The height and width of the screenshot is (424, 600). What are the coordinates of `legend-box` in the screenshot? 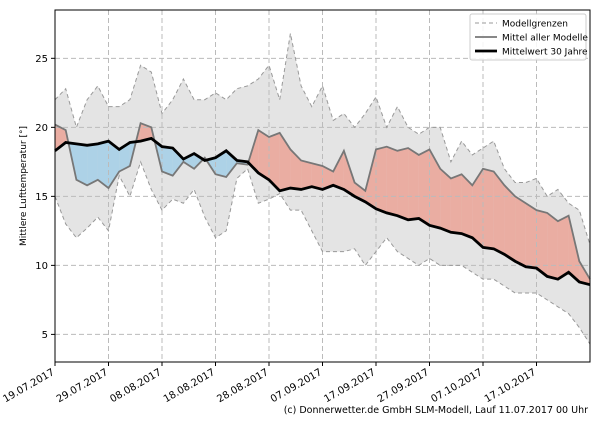 It's located at (528, 37).